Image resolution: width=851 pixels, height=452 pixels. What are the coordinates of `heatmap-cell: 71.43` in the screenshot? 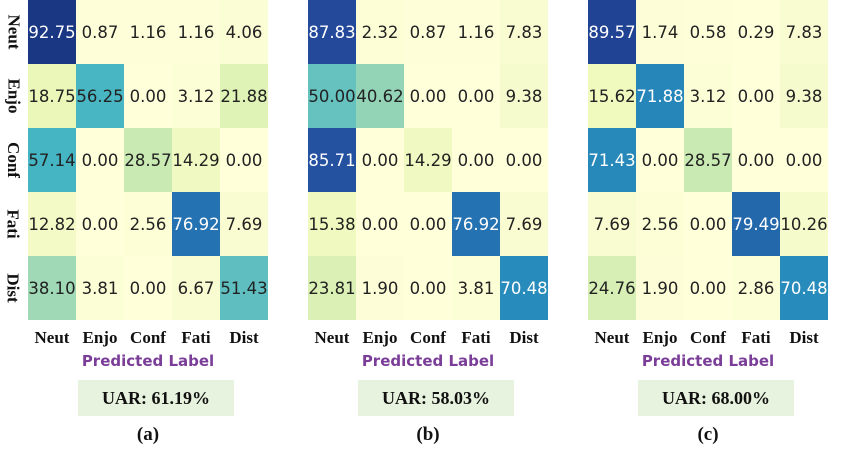 It's located at (612, 160).